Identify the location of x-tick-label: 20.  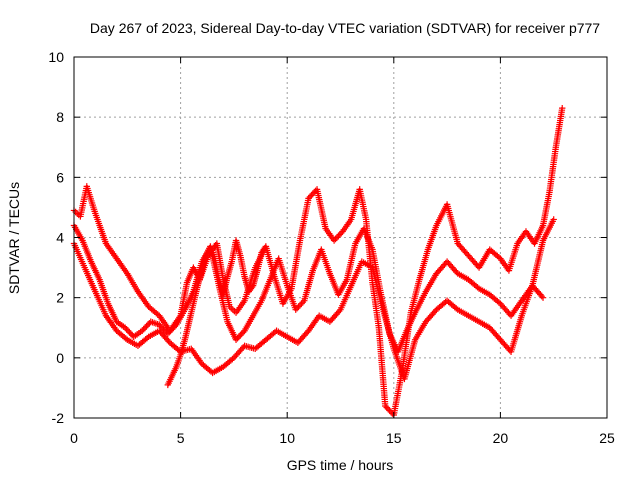
(501, 438).